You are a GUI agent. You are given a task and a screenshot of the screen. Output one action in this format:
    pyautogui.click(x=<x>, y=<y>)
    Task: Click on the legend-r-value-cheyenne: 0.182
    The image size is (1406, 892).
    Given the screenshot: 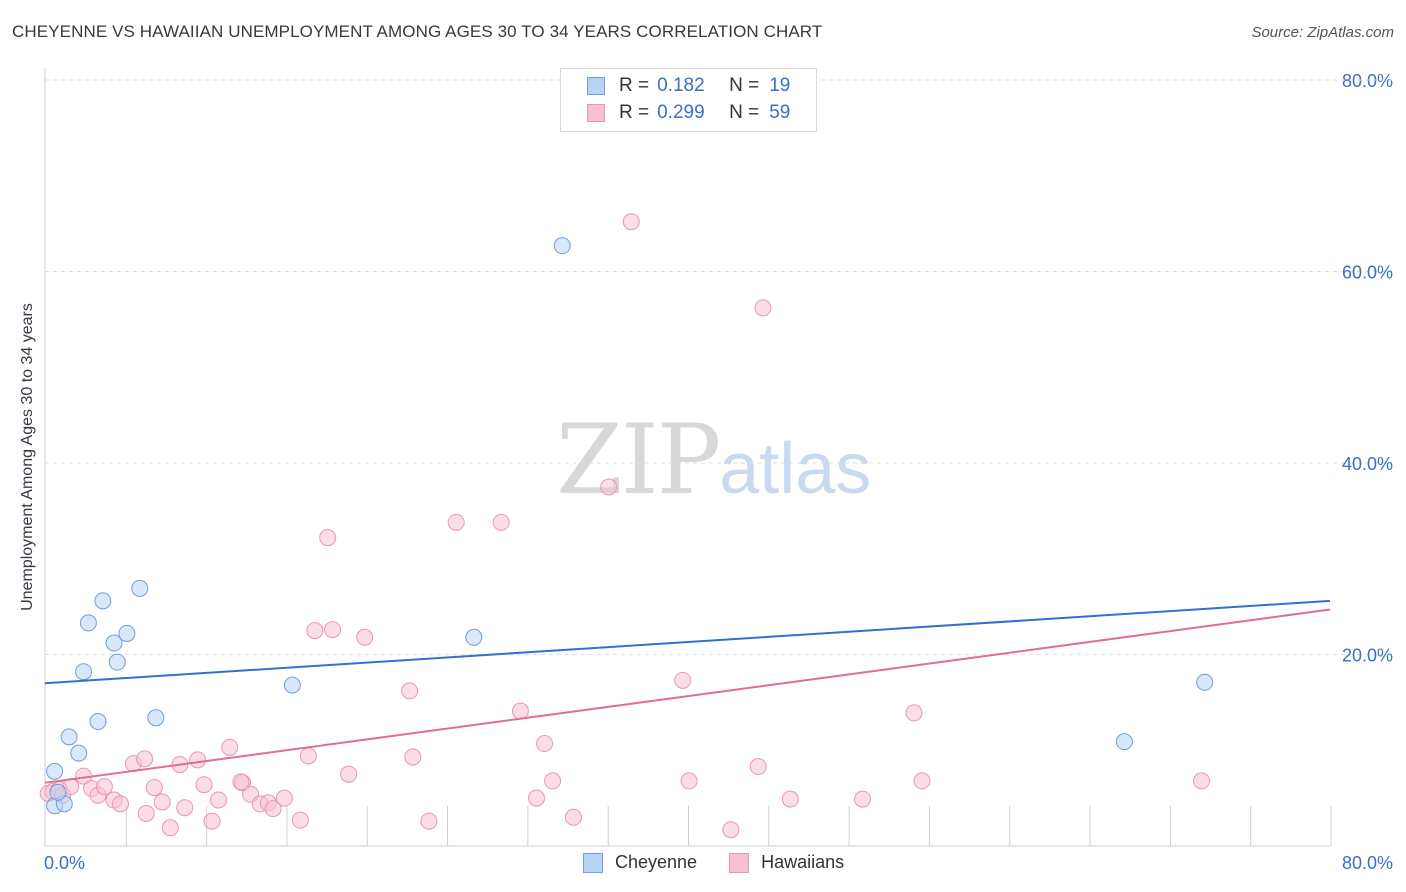 What is the action you would take?
    pyautogui.click(x=681, y=85)
    